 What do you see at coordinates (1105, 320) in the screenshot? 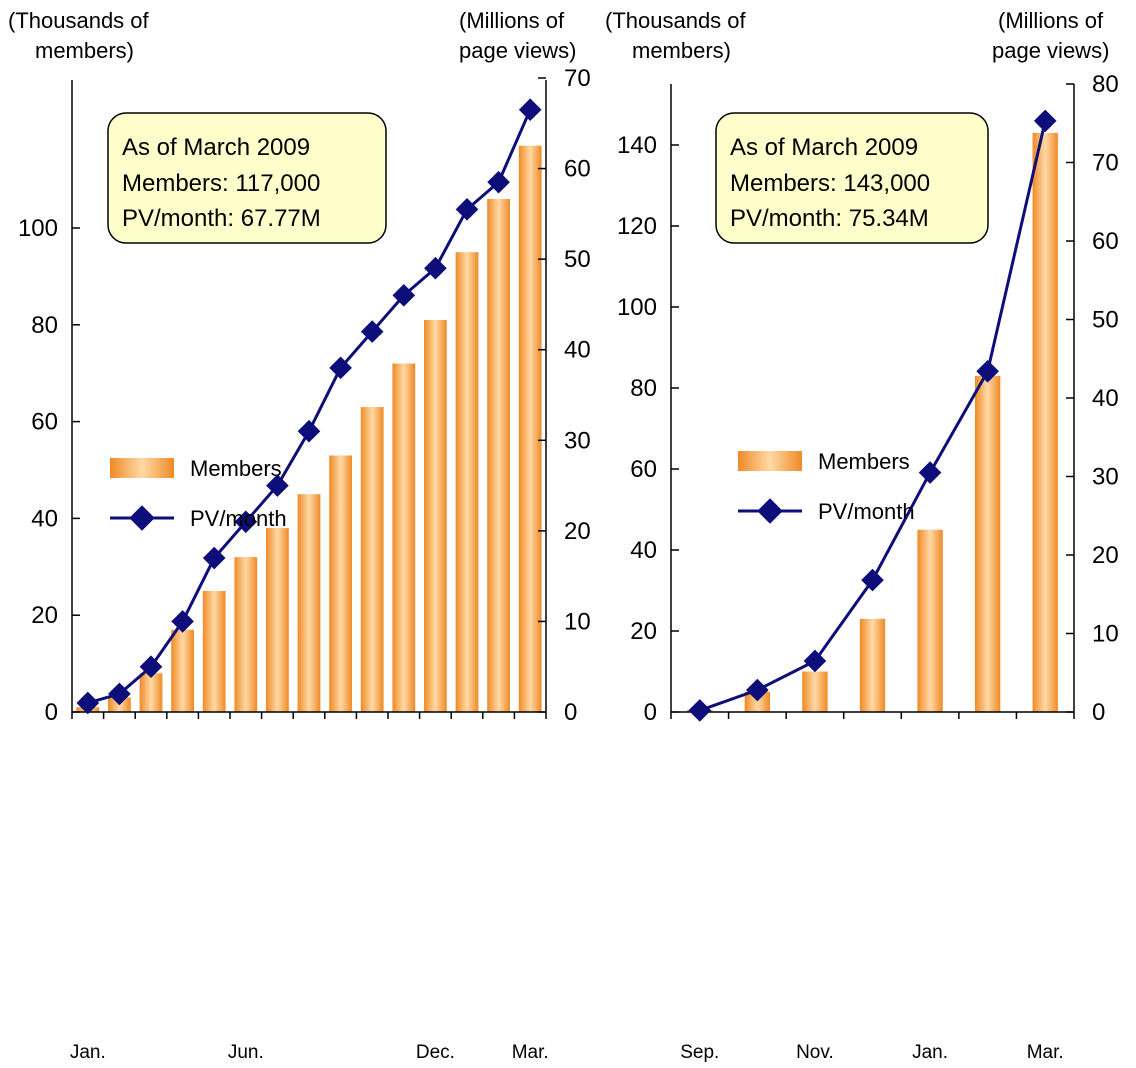
I see `chart-2-right-tick-50: 50` at bounding box center [1105, 320].